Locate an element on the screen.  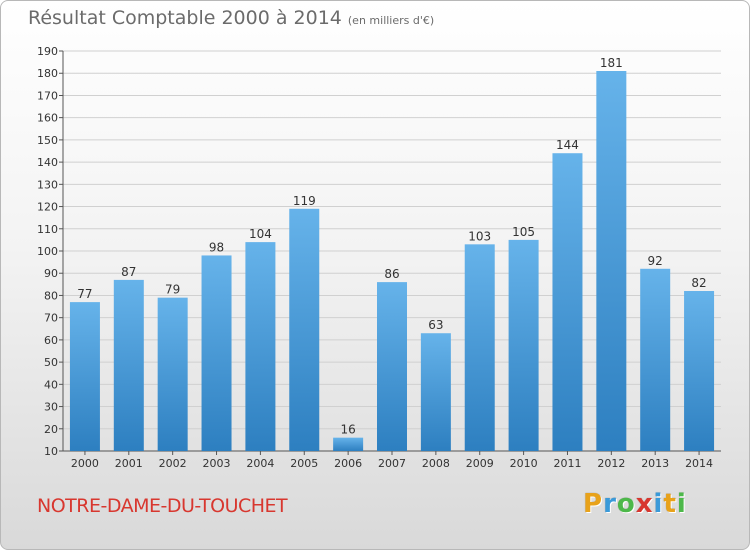
bar-2011 is located at coordinates (567, 302).